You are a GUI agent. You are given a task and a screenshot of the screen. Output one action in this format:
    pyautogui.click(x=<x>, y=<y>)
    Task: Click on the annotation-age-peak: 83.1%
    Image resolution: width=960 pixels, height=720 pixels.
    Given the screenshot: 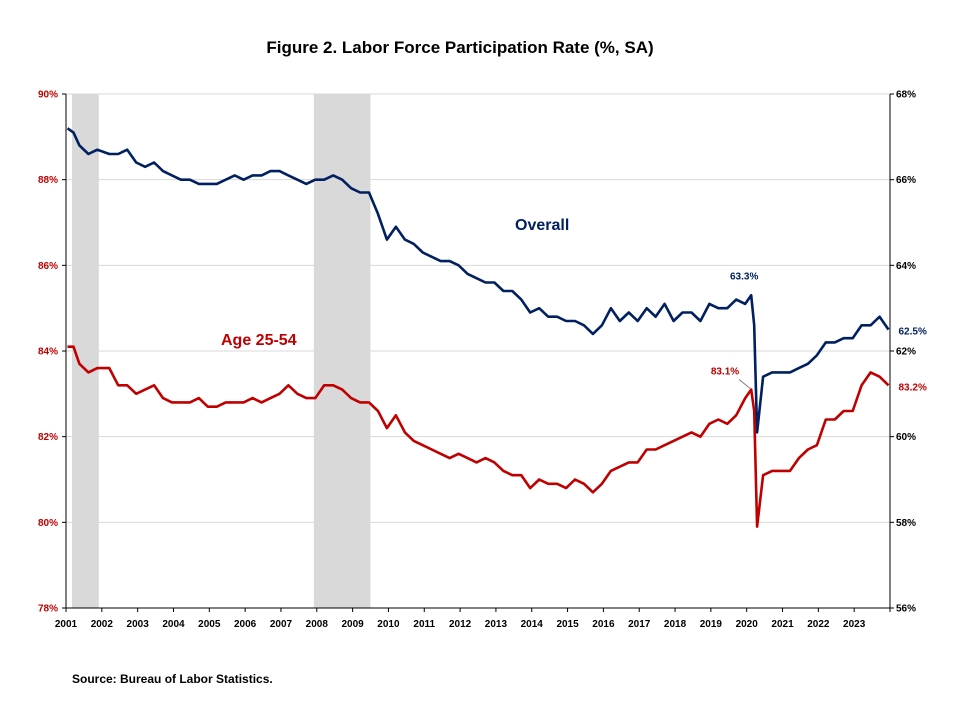 What is the action you would take?
    pyautogui.click(x=725, y=372)
    